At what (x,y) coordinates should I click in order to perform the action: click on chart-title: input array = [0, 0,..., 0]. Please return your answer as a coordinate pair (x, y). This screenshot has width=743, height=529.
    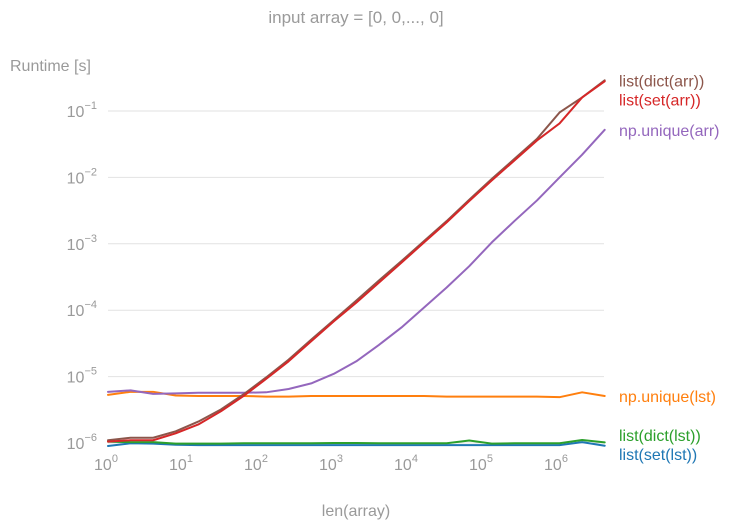
    Looking at the image, I should click on (355, 17).